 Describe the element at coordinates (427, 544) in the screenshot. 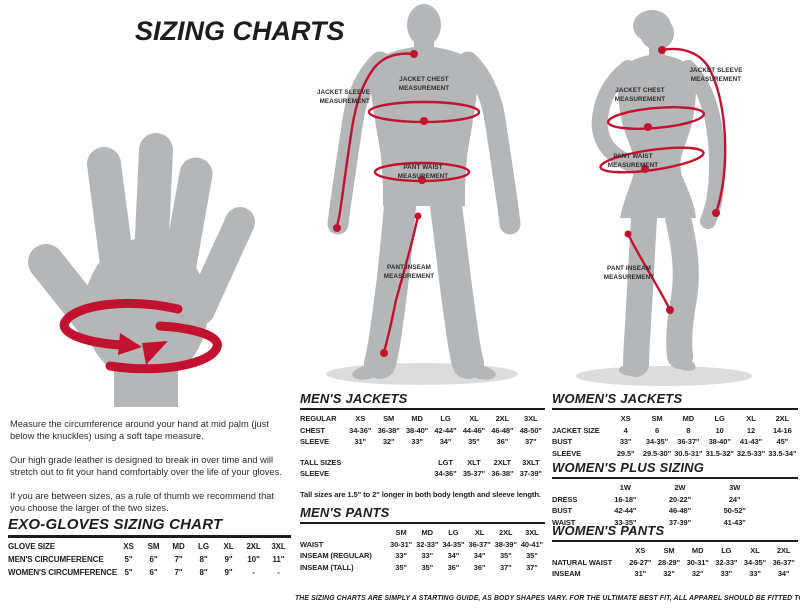

I see `table-cell: 32-33"` at that location.